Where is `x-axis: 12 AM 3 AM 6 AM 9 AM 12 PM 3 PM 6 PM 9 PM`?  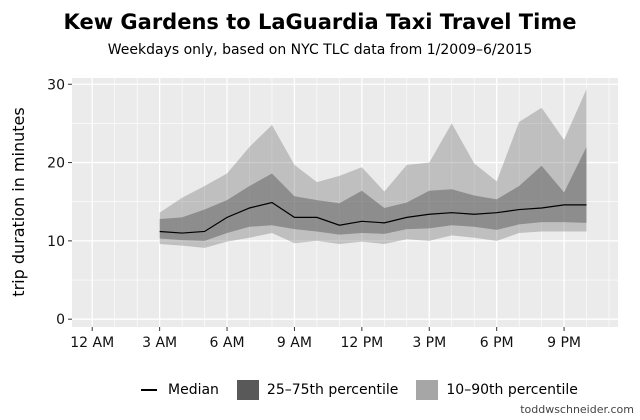 x-axis: 12 AM 3 AM 6 AM 9 AM 12 PM 3 PM 6 PM 9 PM is located at coordinates (325, 339).